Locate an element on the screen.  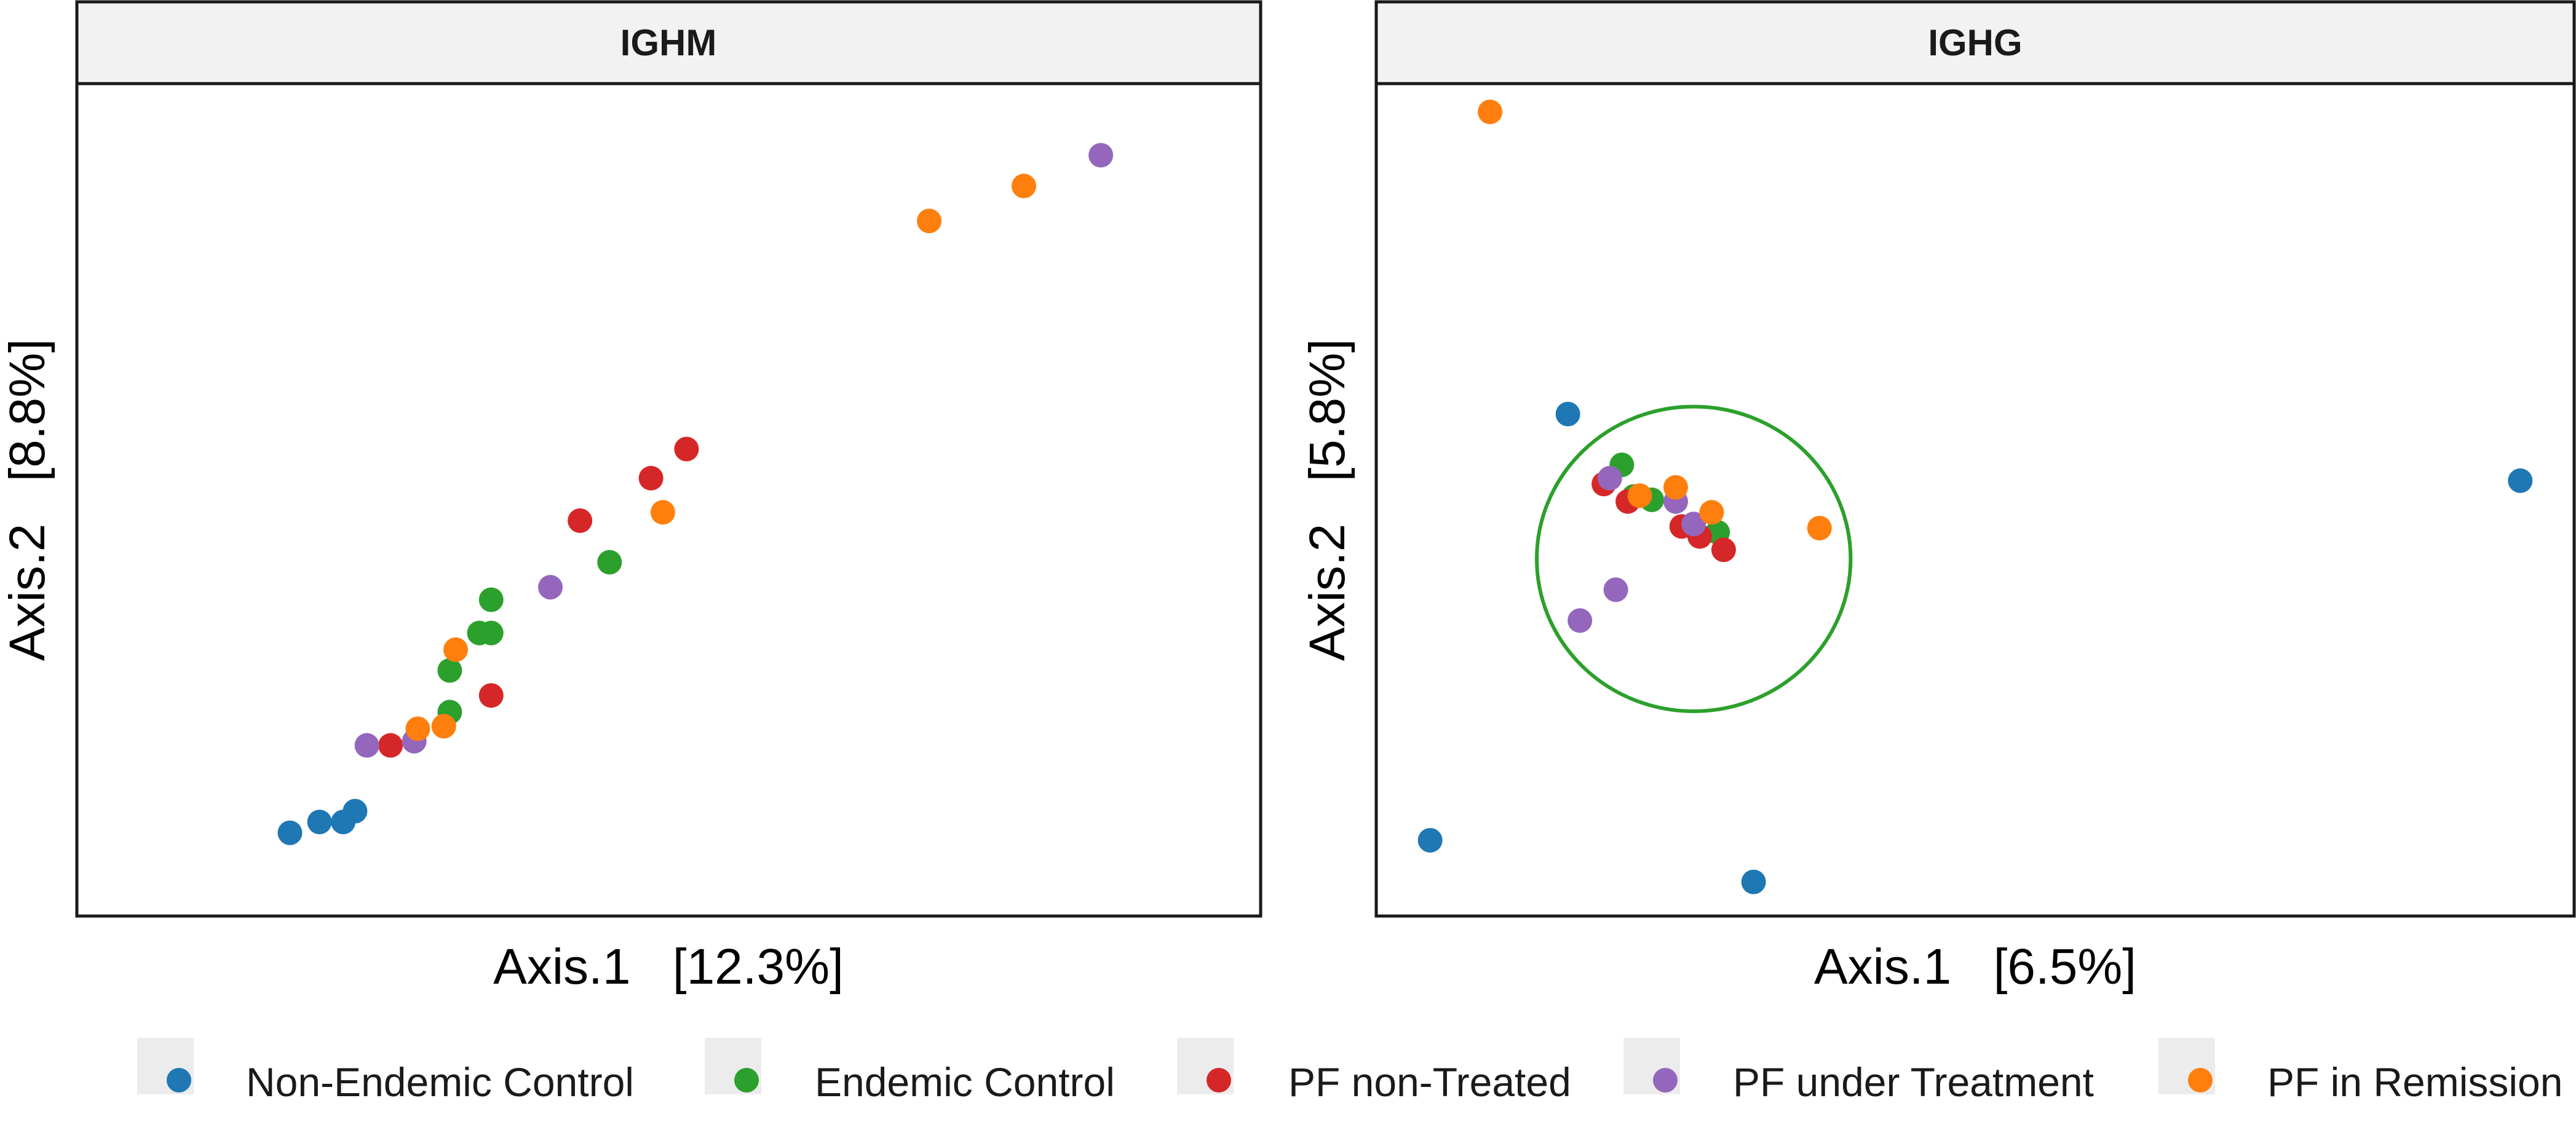
legend-key-pf-in-remission is located at coordinates (2200, 1080).